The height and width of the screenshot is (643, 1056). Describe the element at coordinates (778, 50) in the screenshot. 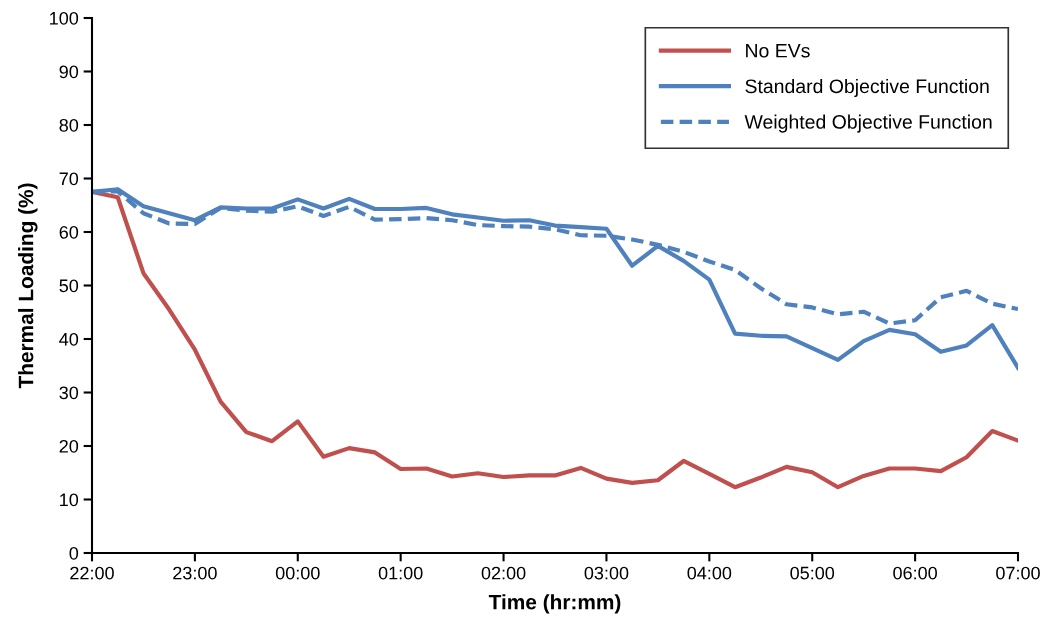

I see `legend-label: No EVs` at that location.